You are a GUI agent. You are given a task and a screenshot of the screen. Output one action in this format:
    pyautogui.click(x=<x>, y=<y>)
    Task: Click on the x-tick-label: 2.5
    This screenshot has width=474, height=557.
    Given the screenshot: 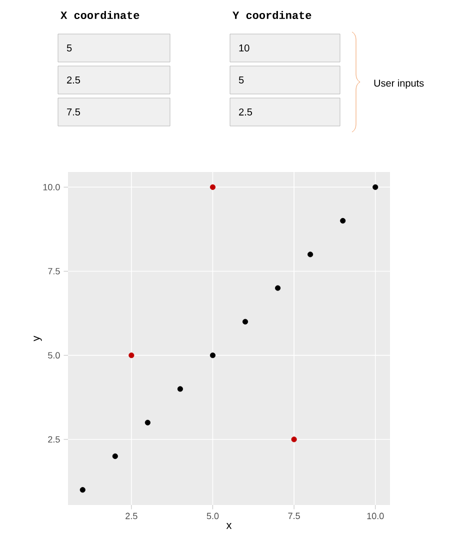 What is the action you would take?
    pyautogui.click(x=132, y=516)
    